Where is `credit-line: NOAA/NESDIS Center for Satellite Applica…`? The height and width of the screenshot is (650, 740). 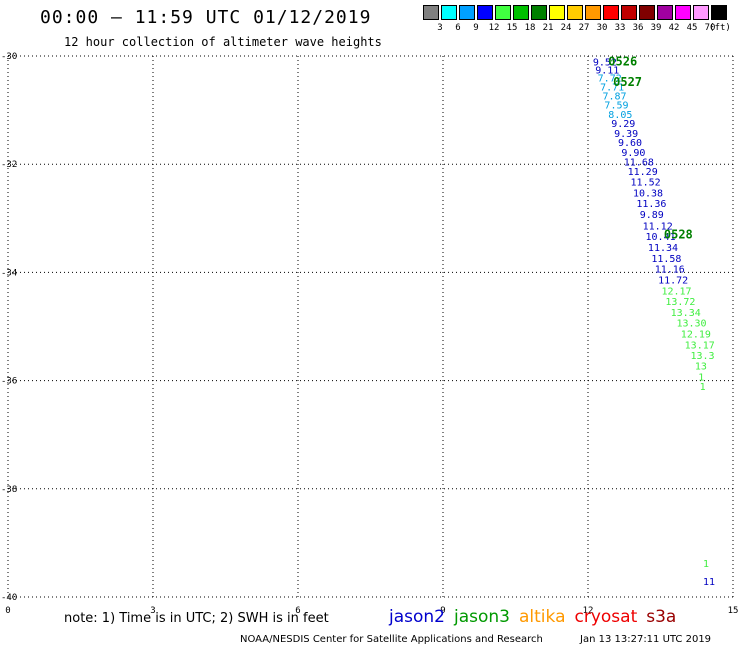
credit-line: NOAA/NESDIS Center for Satellite Applica… is located at coordinates (391, 639).